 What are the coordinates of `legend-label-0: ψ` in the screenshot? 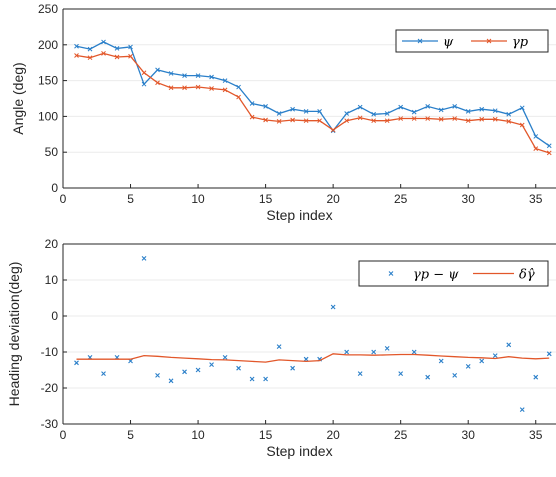 It's located at (448, 42).